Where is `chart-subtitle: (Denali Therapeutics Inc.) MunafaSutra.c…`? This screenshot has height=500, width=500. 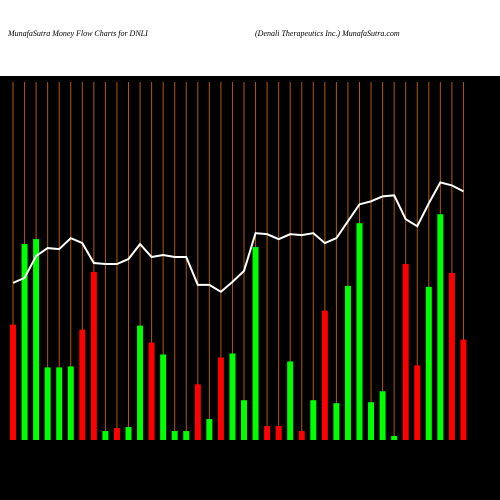
chart-subtitle: (Denali Therapeutics Inc.) MunafaSutra.c… is located at coordinates (327, 33).